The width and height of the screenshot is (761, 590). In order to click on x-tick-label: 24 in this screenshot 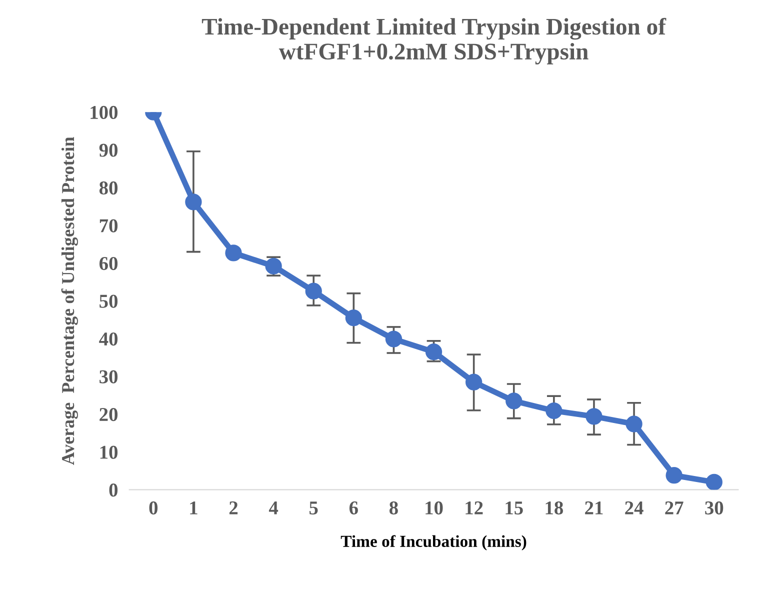, I will do `click(634, 507)`.